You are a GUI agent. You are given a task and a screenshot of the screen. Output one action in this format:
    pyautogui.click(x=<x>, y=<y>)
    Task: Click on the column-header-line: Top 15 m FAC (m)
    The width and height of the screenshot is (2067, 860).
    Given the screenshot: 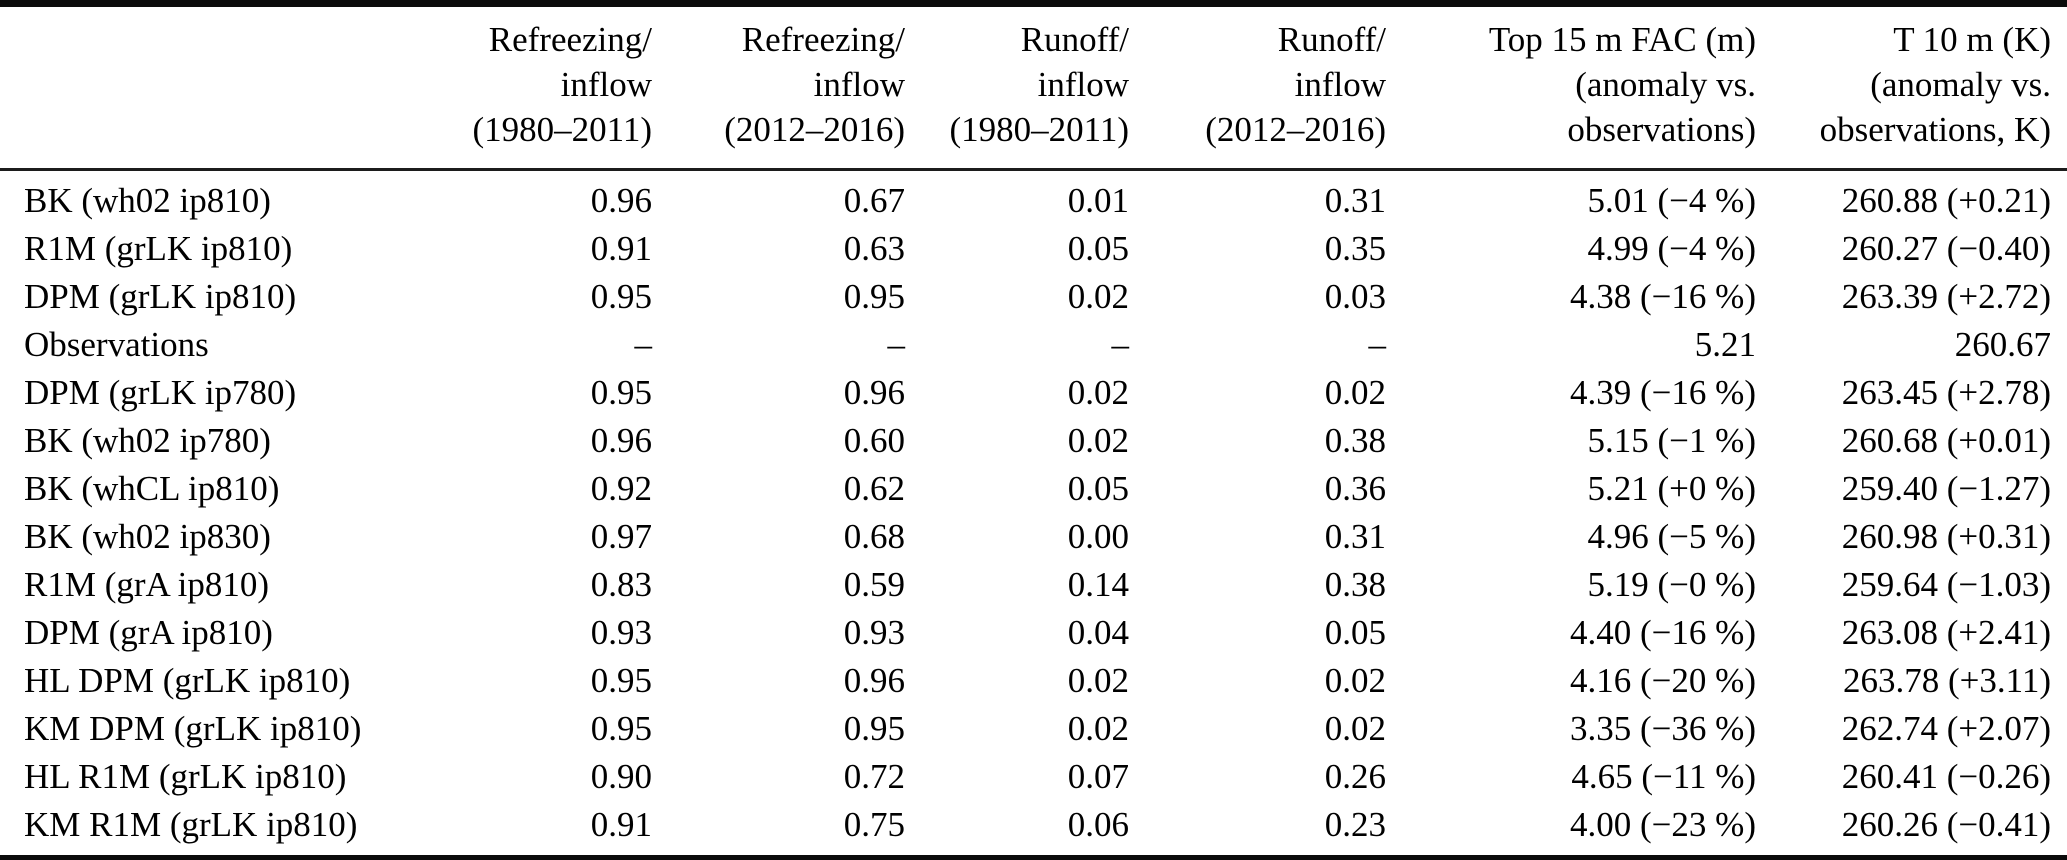 What is the action you would take?
    pyautogui.click(x=1622, y=39)
    